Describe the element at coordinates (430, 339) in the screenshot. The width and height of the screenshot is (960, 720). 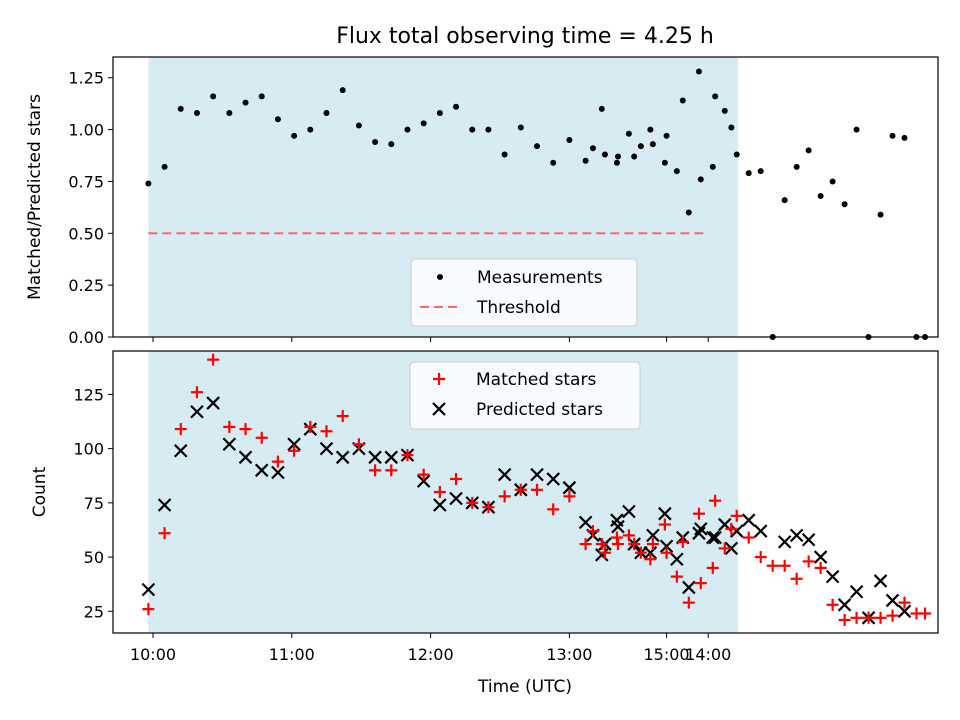
I see `ratio-x-ticks` at that location.